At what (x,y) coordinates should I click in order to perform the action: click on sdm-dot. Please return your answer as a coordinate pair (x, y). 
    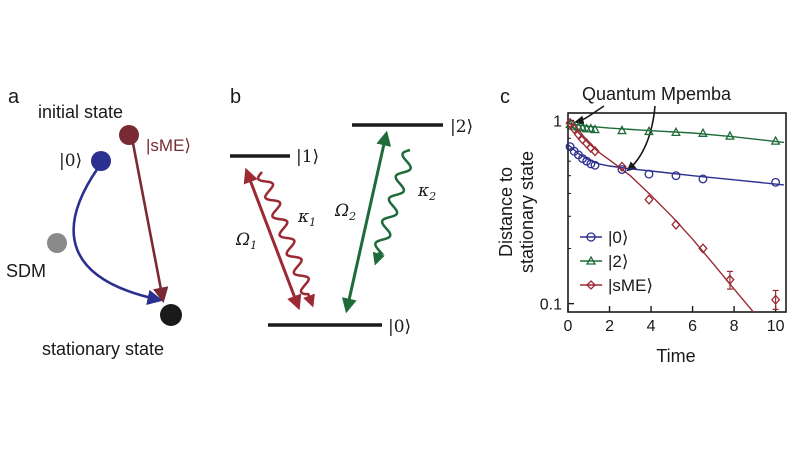
    Looking at the image, I should click on (57, 243).